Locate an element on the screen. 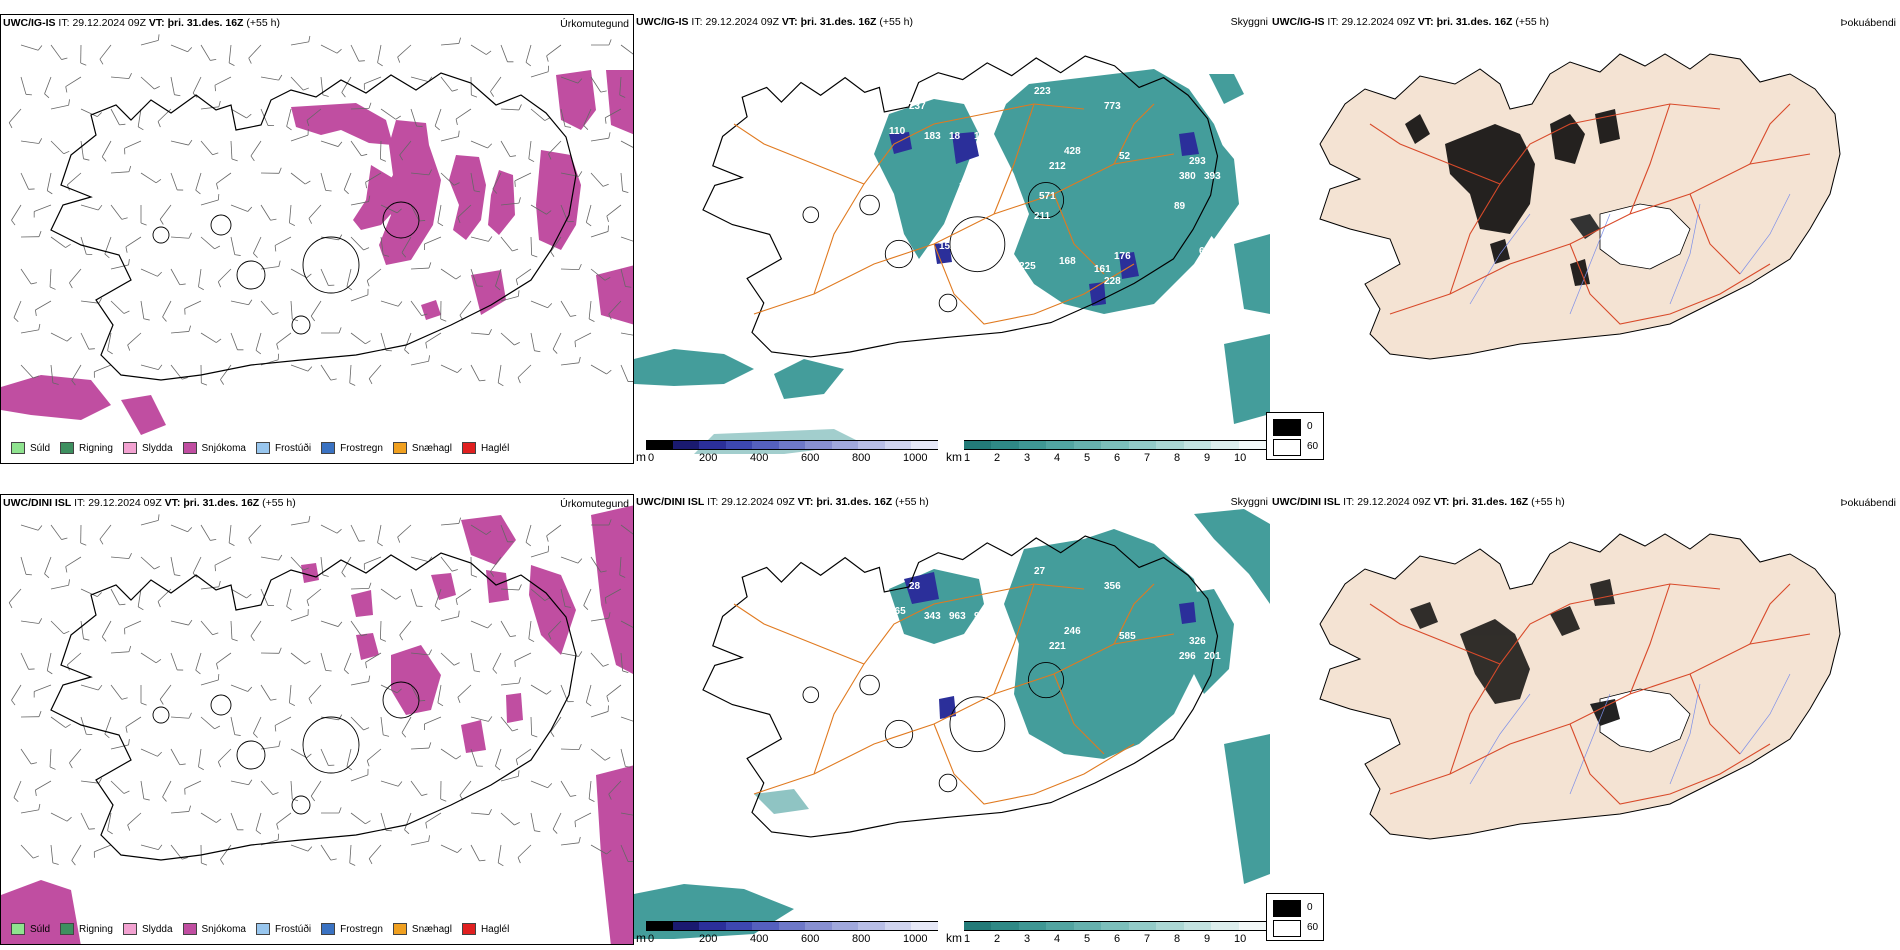 This screenshot has height=950, width=1900. legend-item: Frostúði is located at coordinates (283, 929).